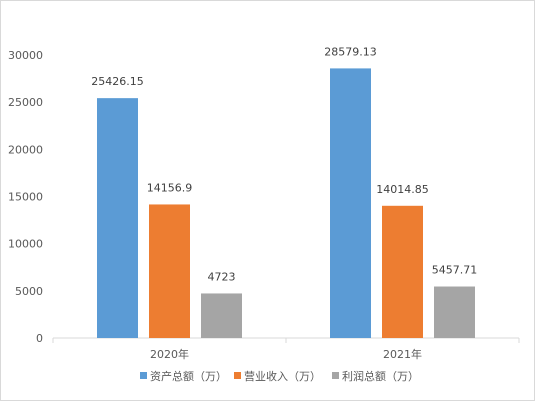 Image resolution: width=535 pixels, height=401 pixels. I want to click on x-tick-label: 2021年, so click(402, 354).